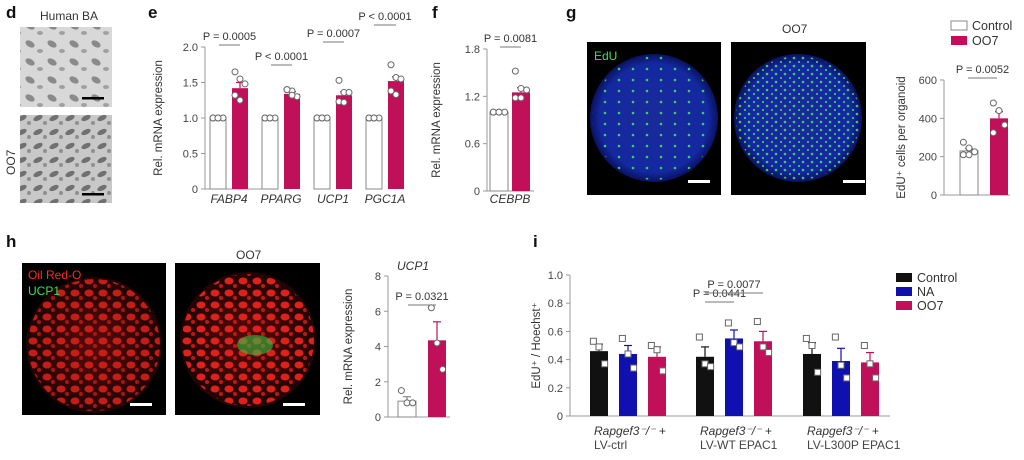 The height and width of the screenshot is (460, 1024). Describe the element at coordinates (249, 255) in the screenshot. I see `panel-h-image-title: OO7` at that location.